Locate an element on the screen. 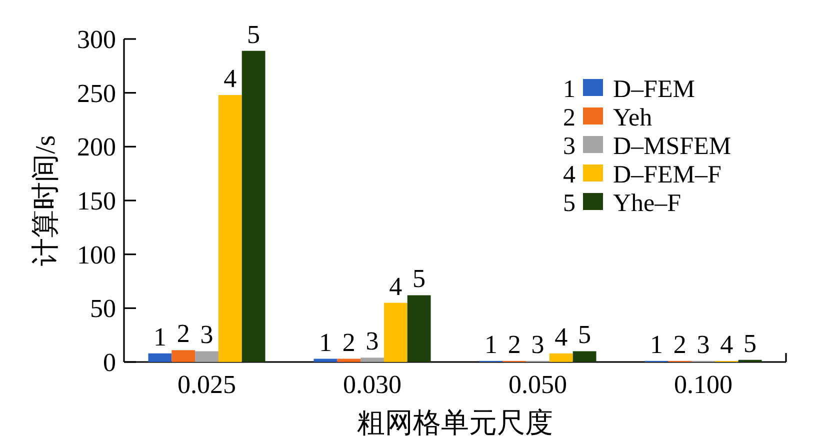  legend-label: D–MSFEM is located at coordinates (672, 146).